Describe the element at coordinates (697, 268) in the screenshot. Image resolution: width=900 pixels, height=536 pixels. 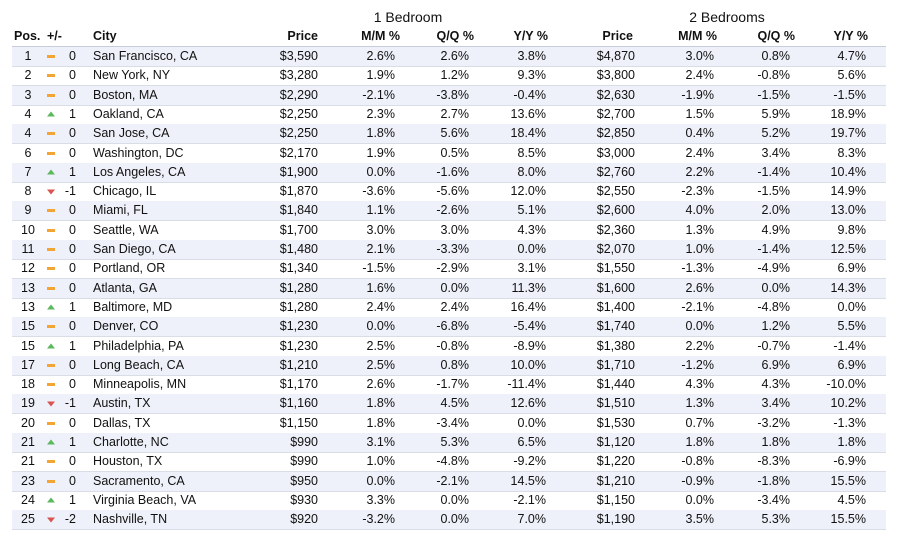
I see `table-cell: -1.3%` at that location.